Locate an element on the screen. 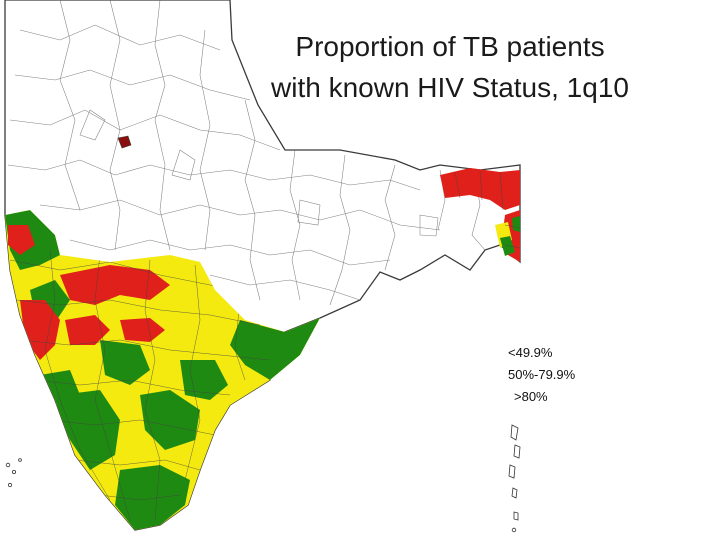  region-high-south-a is located at coordinates (125, 362).